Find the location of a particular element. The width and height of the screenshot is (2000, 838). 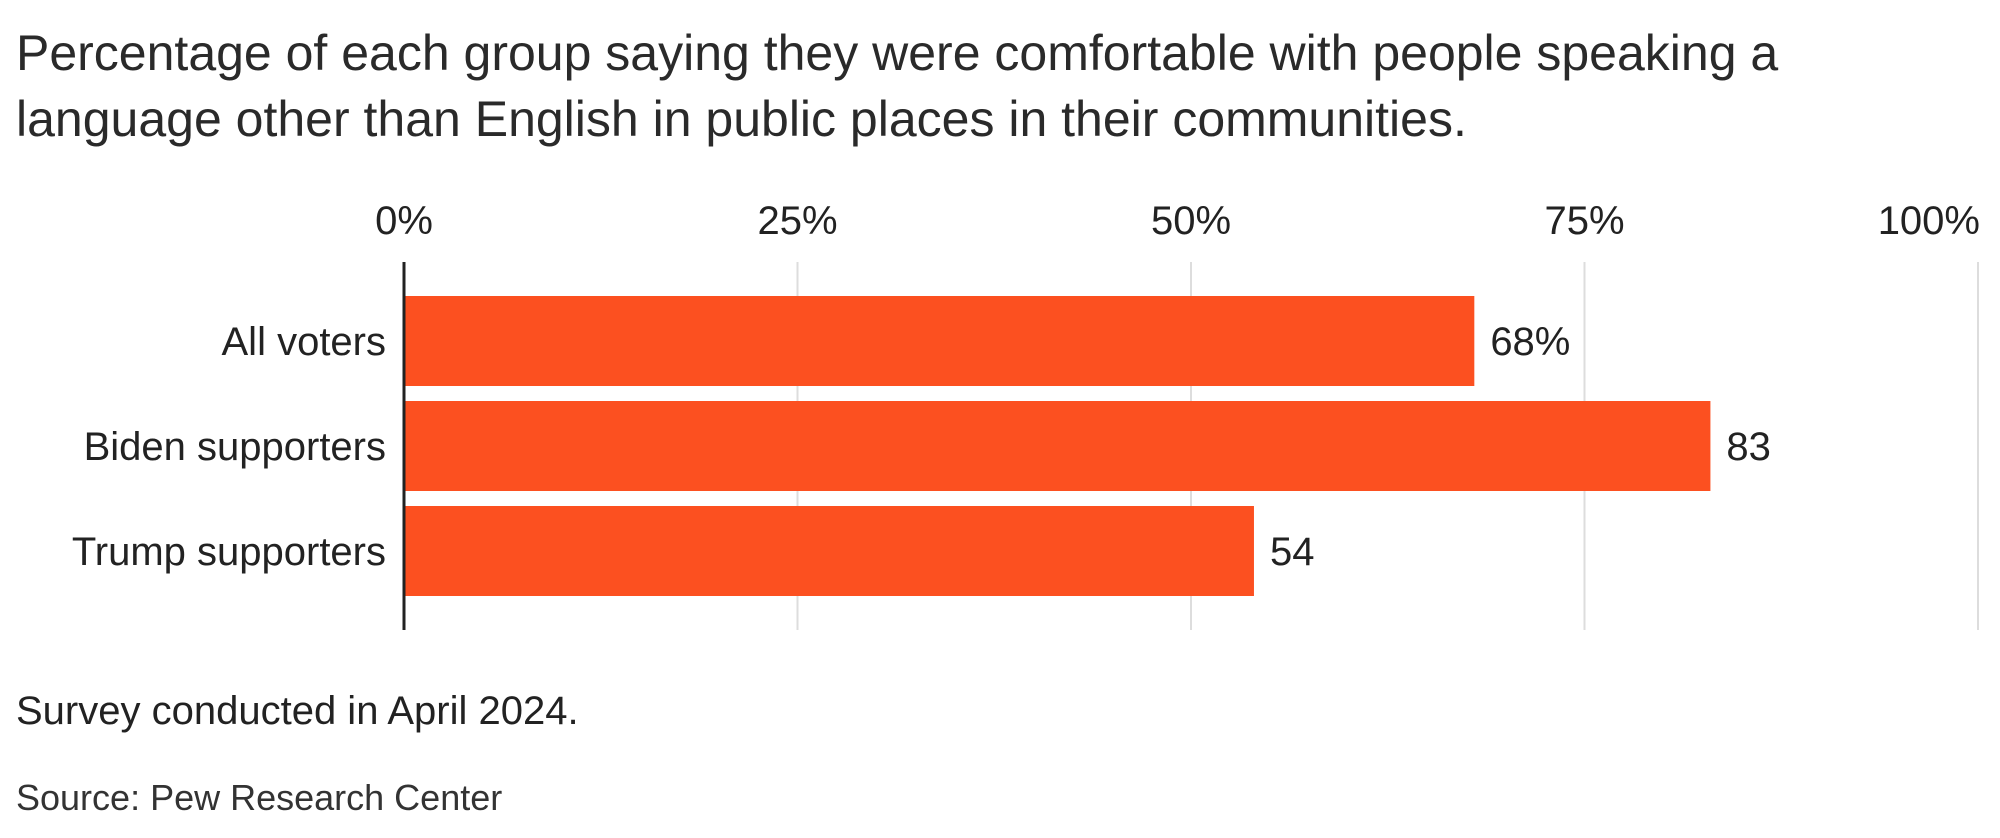

bar-biden-supporters is located at coordinates (1057, 446).